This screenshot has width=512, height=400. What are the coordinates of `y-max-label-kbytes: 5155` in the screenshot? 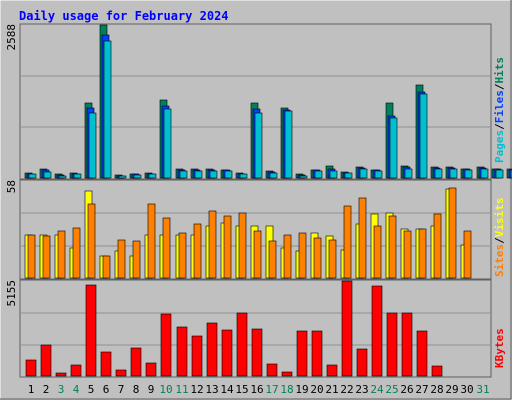 It's located at (11, 293).